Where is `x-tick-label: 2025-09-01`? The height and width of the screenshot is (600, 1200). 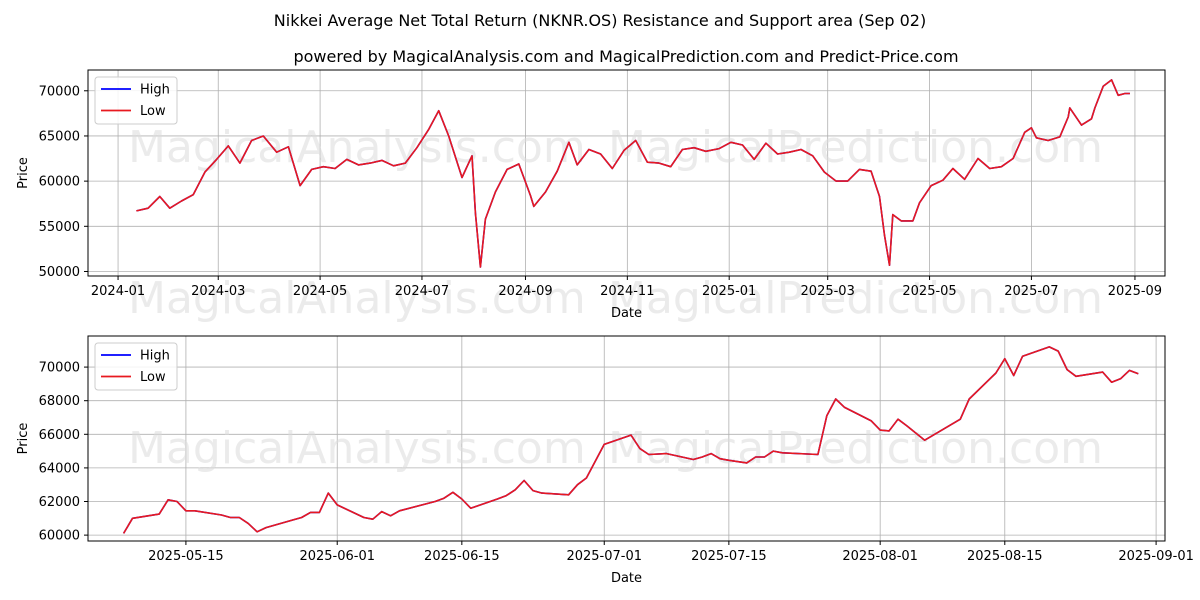
x-tick-label: 2025-09-01 is located at coordinates (1156, 556).